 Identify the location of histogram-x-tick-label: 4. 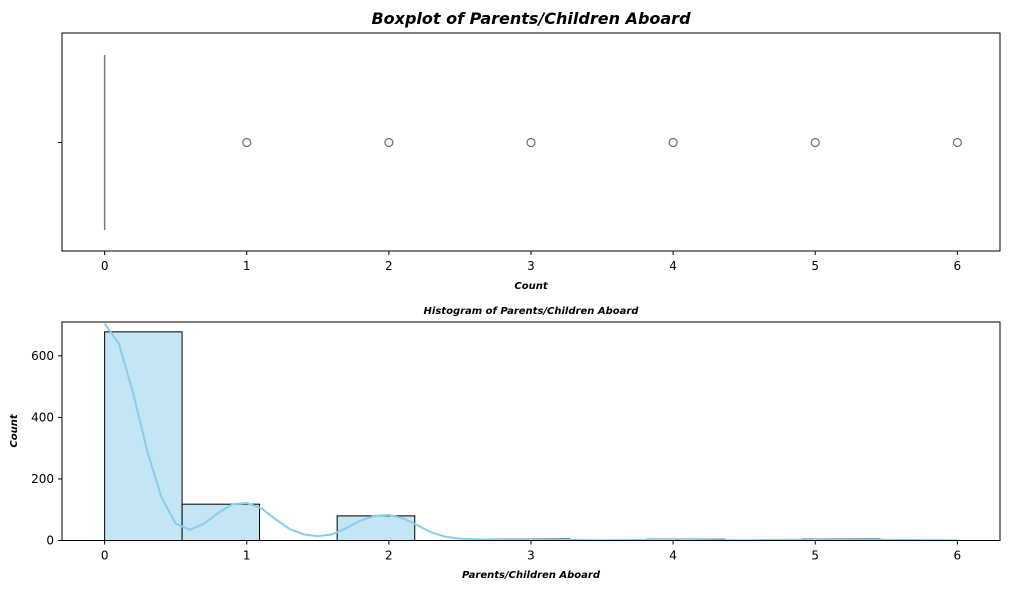
(673, 556).